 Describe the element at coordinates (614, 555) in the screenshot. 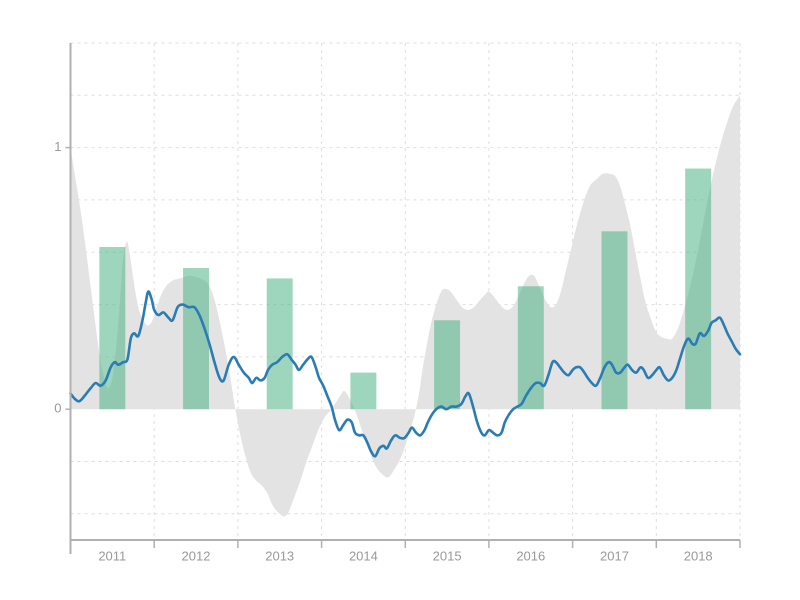

I see `x-tick-label: 2017` at that location.